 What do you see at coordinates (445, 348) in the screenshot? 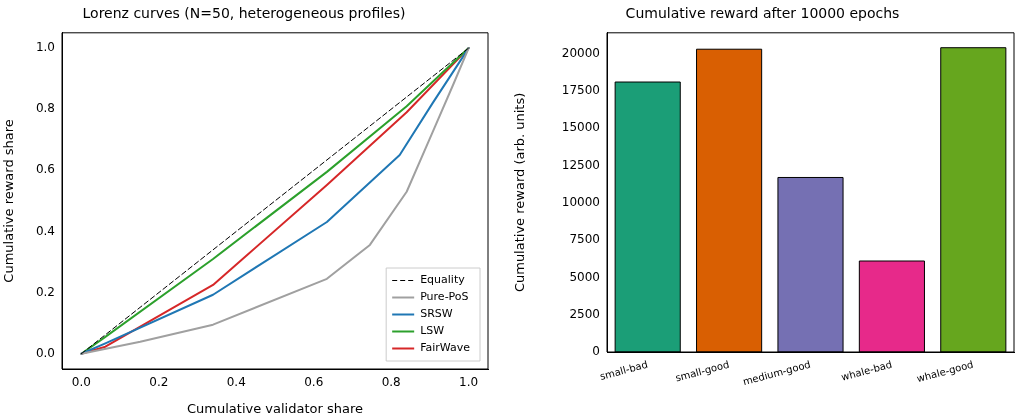
I see `legend-label: FairWave` at bounding box center [445, 348].